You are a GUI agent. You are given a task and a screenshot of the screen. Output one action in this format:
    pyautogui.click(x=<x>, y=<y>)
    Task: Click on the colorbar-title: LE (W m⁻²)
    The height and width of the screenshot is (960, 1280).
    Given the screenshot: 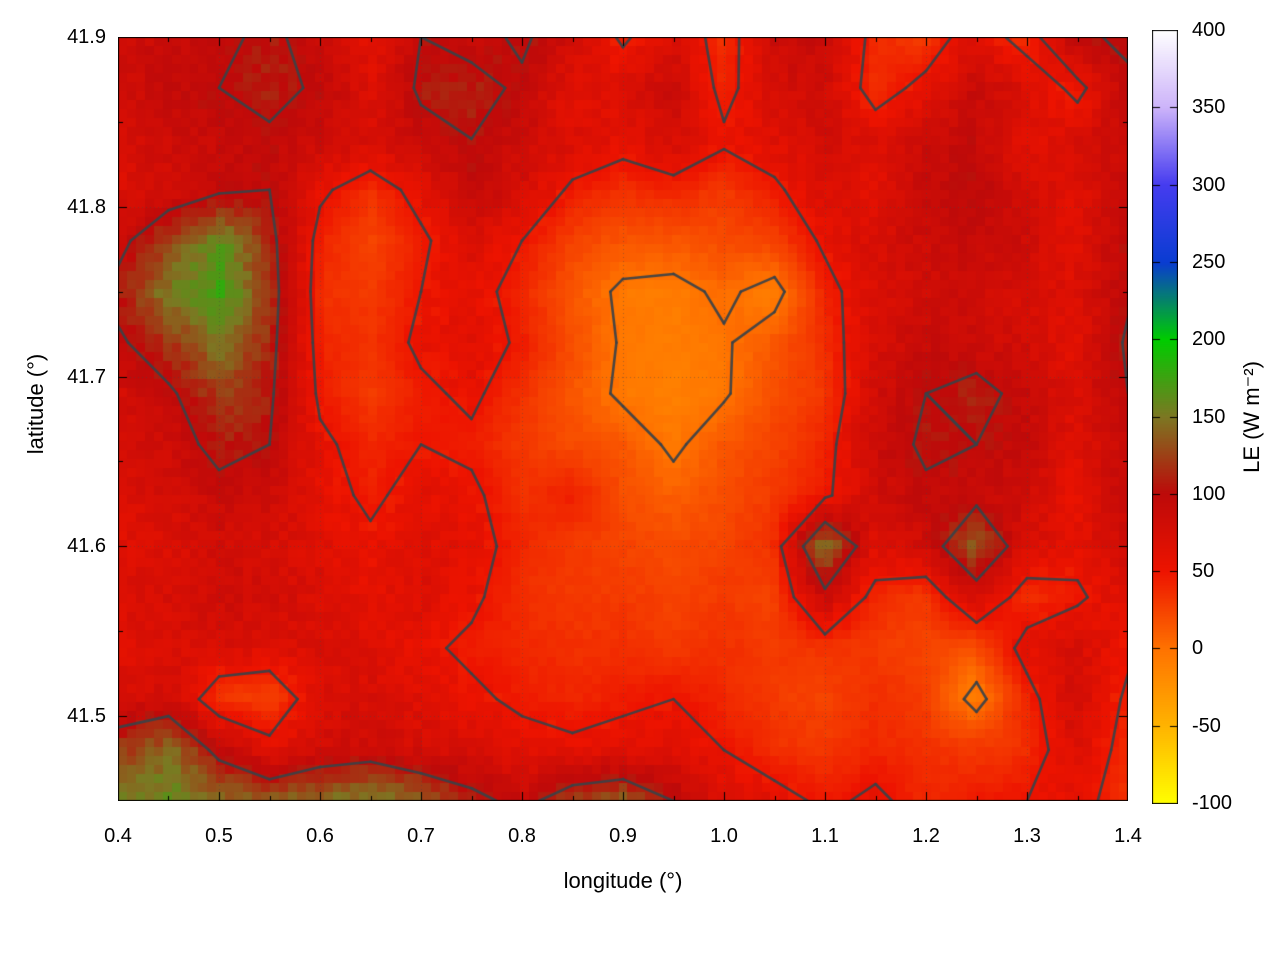 What is the action you would take?
    pyautogui.click(x=1251, y=416)
    